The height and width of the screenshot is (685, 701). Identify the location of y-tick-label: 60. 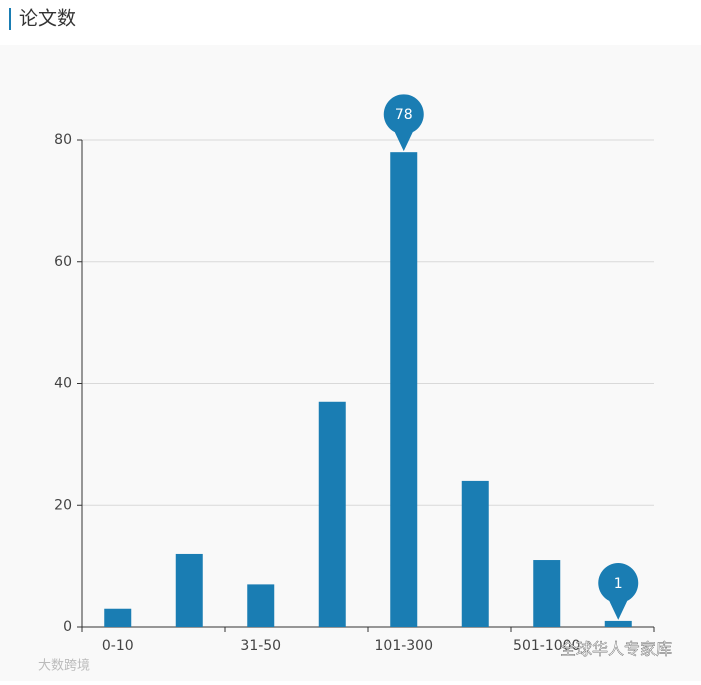
(63, 262).